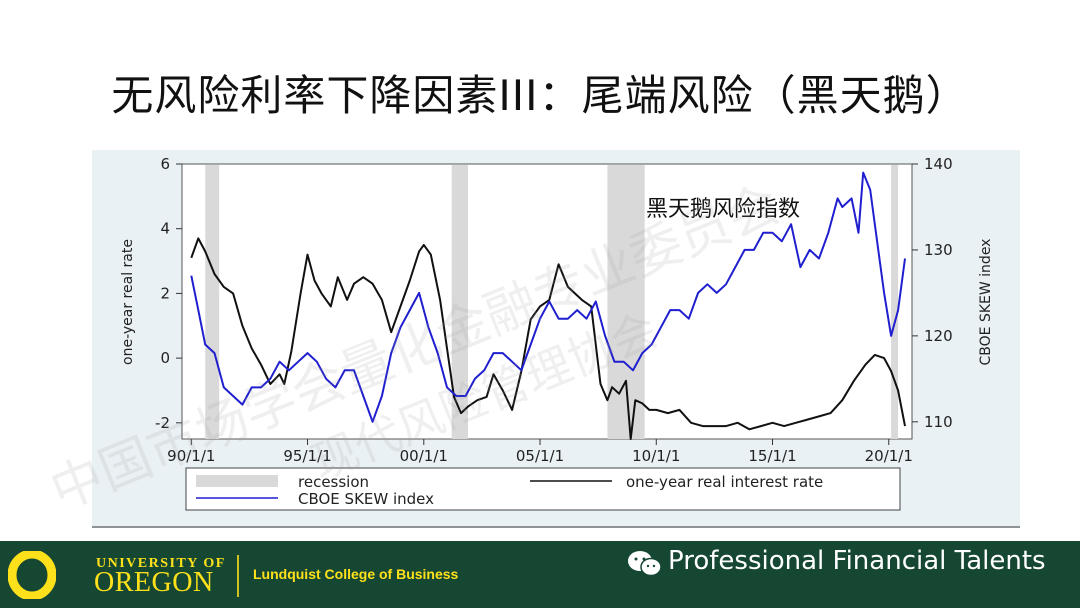 The width and height of the screenshot is (1080, 608). What do you see at coordinates (154, 582) in the screenshot?
I see `oregon-text: OREGON` at bounding box center [154, 582].